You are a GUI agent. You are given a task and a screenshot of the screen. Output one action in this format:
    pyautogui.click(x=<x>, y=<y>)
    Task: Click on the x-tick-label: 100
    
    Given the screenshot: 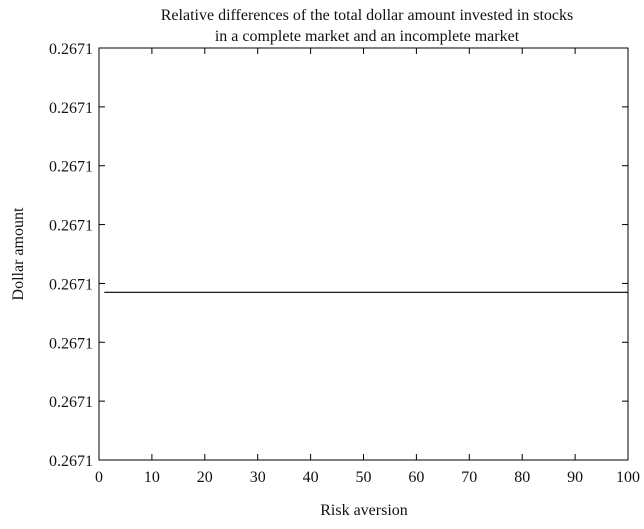 What is the action you would take?
    pyautogui.click(x=628, y=477)
    